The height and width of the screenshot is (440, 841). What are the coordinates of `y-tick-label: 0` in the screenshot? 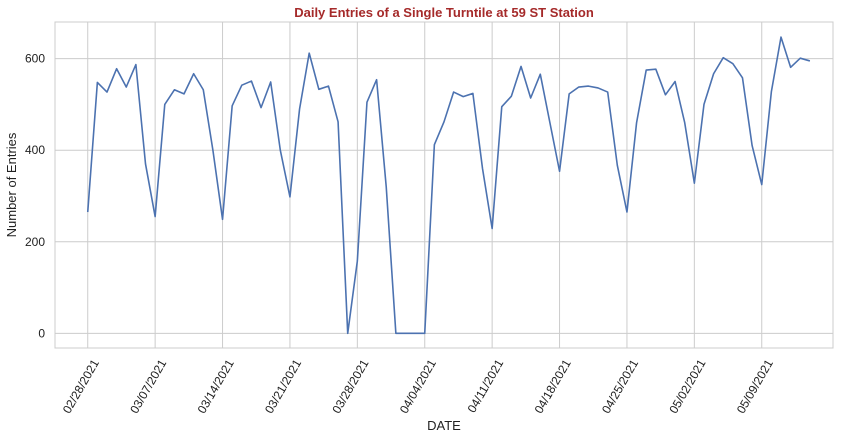 It's located at (41, 333).